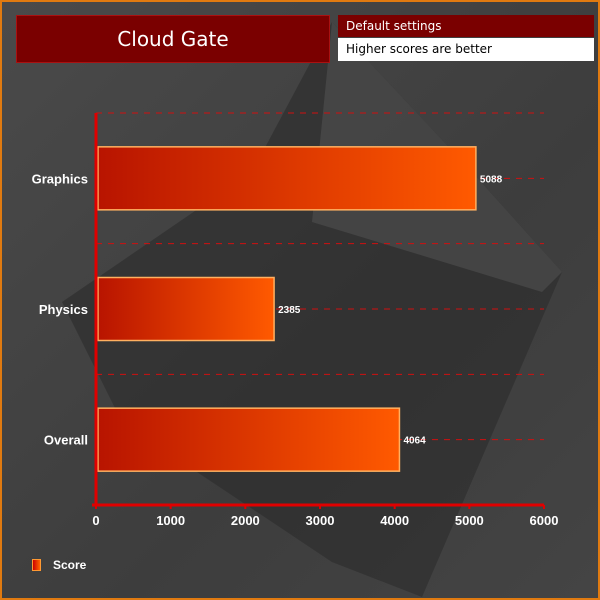 The image size is (600, 600). Describe the element at coordinates (36, 565) in the screenshot. I see `legend-swatch` at that location.